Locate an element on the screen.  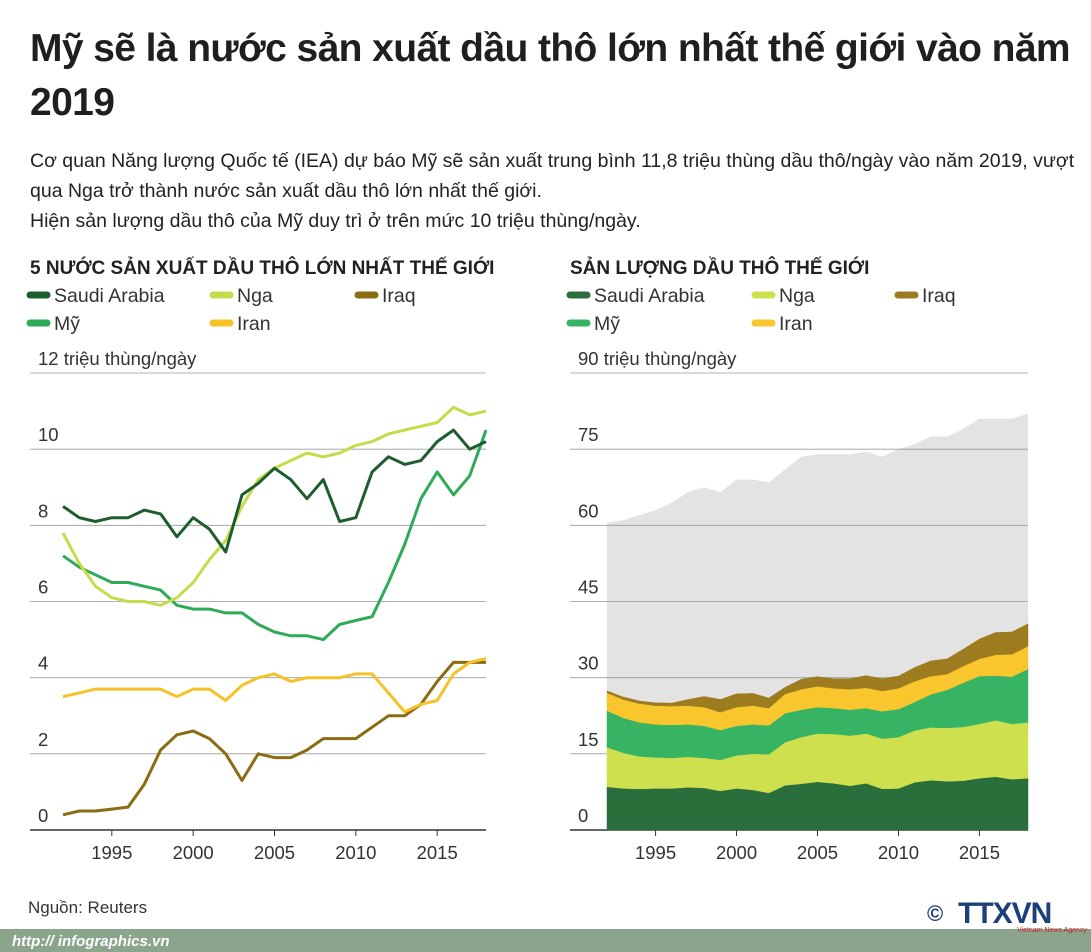
y-tick-label: 75 is located at coordinates (588, 434).